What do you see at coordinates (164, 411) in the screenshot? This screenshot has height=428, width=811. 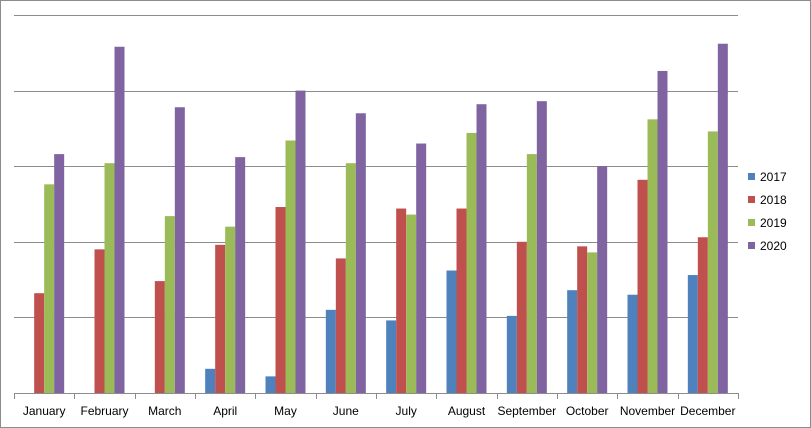 I see `x-tick-label-march: March` at bounding box center [164, 411].